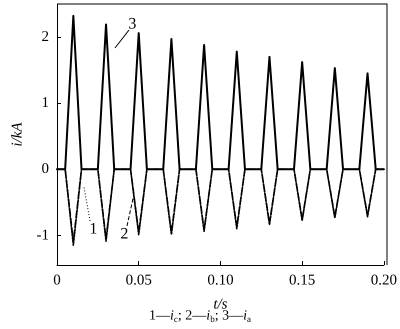  I want to click on legend-label: 1, so click(93, 229).